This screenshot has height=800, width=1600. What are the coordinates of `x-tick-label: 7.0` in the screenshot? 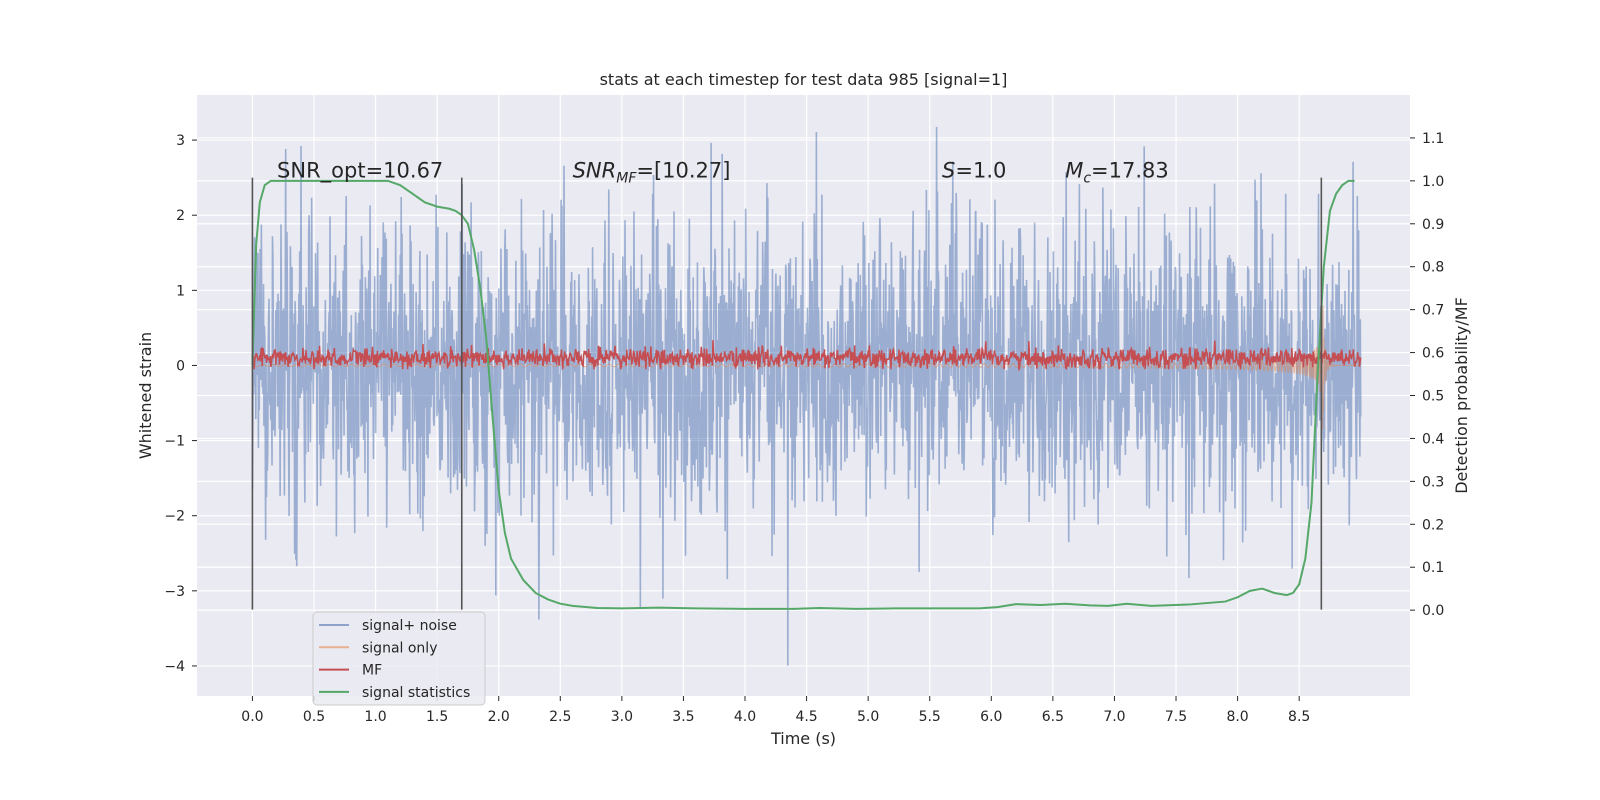 It's located at (1114, 717).